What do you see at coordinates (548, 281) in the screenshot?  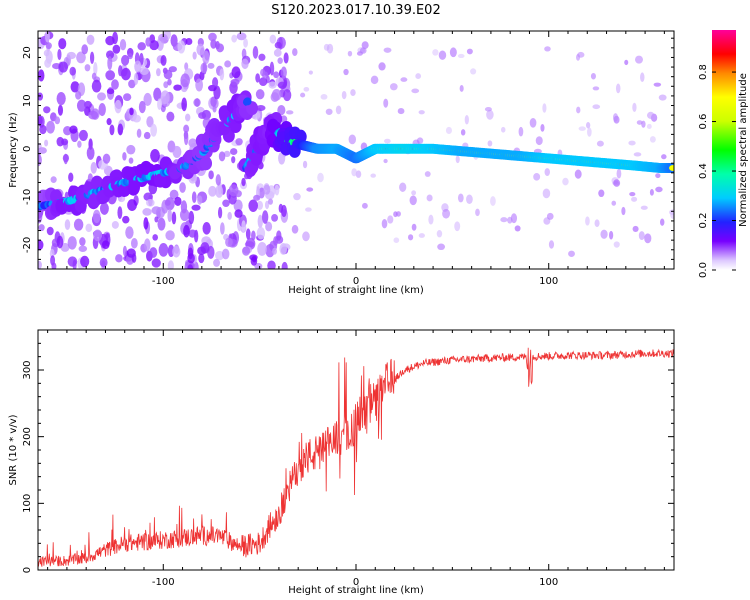 I see `x-tick-label: 100` at bounding box center [548, 281].